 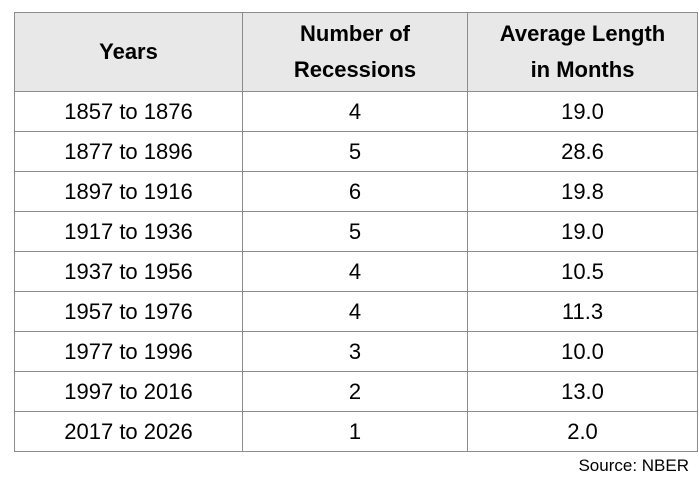 What do you see at coordinates (128, 231) in the screenshot?
I see `cell-years: 1917 to 1936` at bounding box center [128, 231].